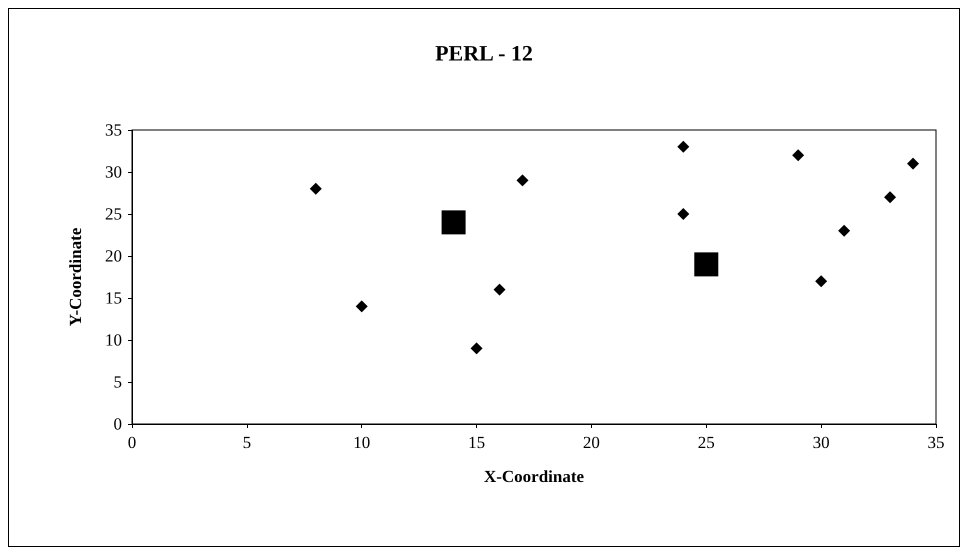 The image size is (968, 555). Describe the element at coordinates (113, 340) in the screenshot. I see `y-tick-label: 10` at that location.